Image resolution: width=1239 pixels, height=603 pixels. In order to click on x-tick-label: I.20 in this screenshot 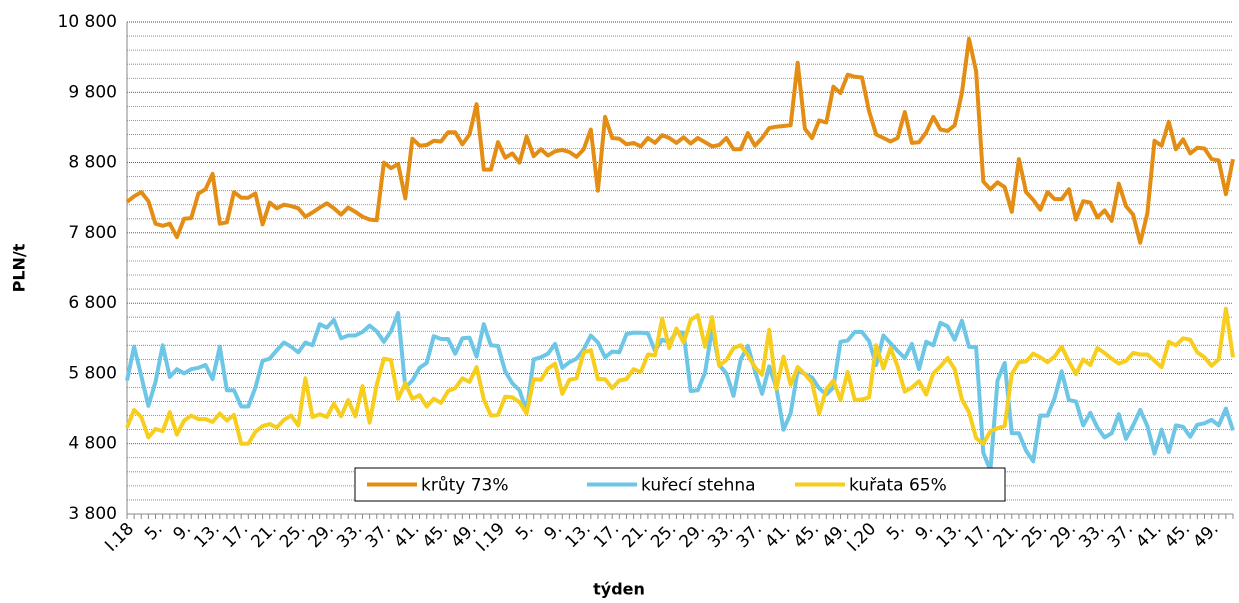, I will do `click(861, 537)`.